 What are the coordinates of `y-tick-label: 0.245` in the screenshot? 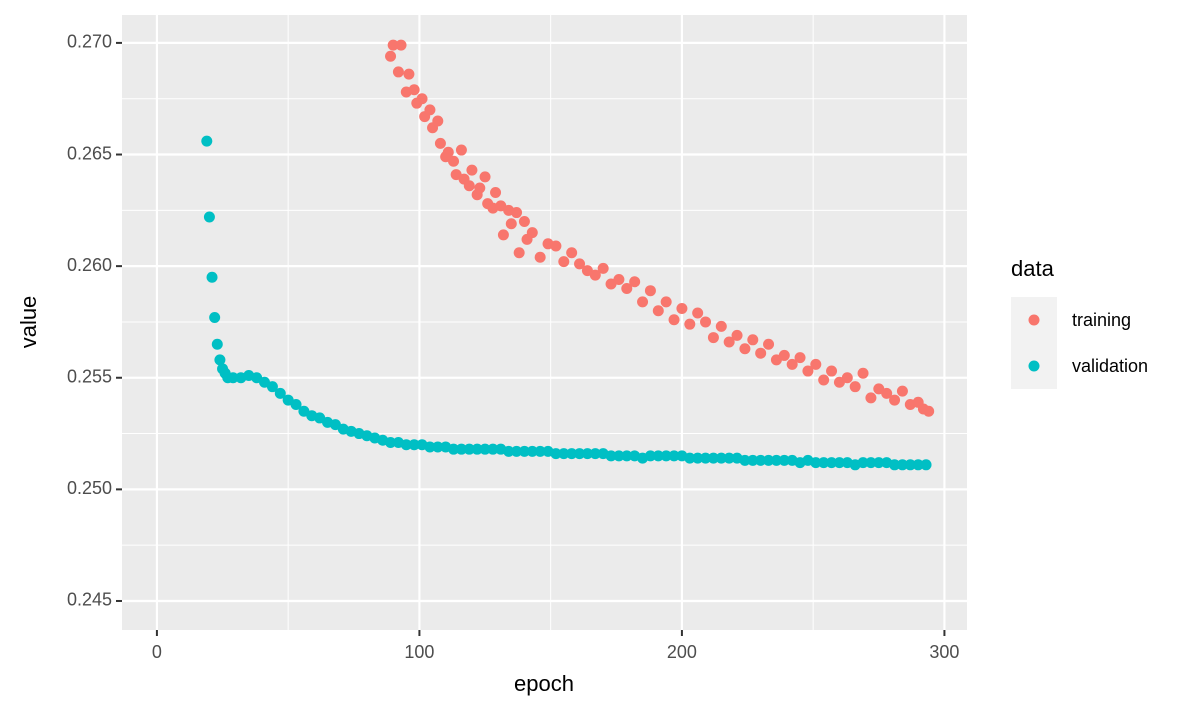 It's located at (89, 600).